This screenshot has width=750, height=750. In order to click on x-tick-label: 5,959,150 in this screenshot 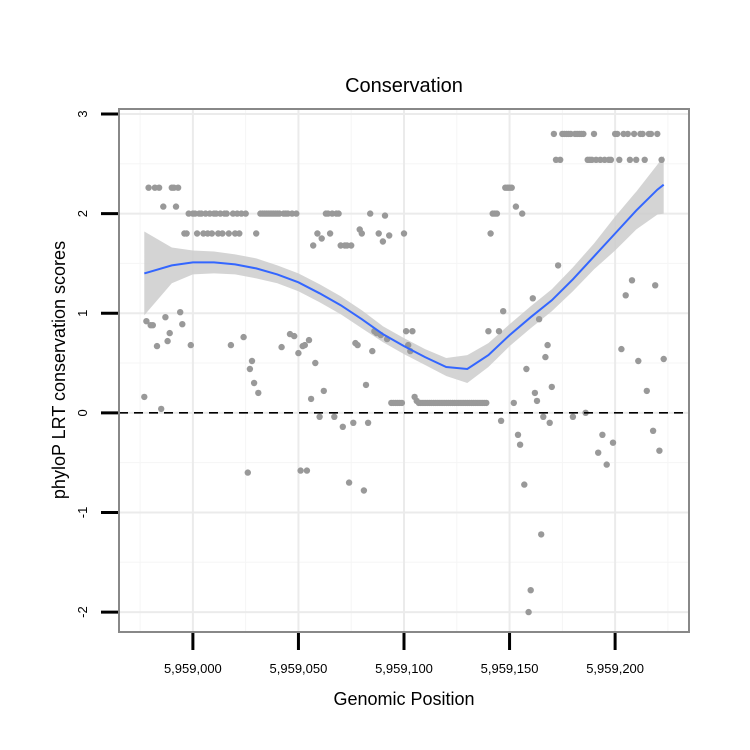, I will do `click(510, 668)`.